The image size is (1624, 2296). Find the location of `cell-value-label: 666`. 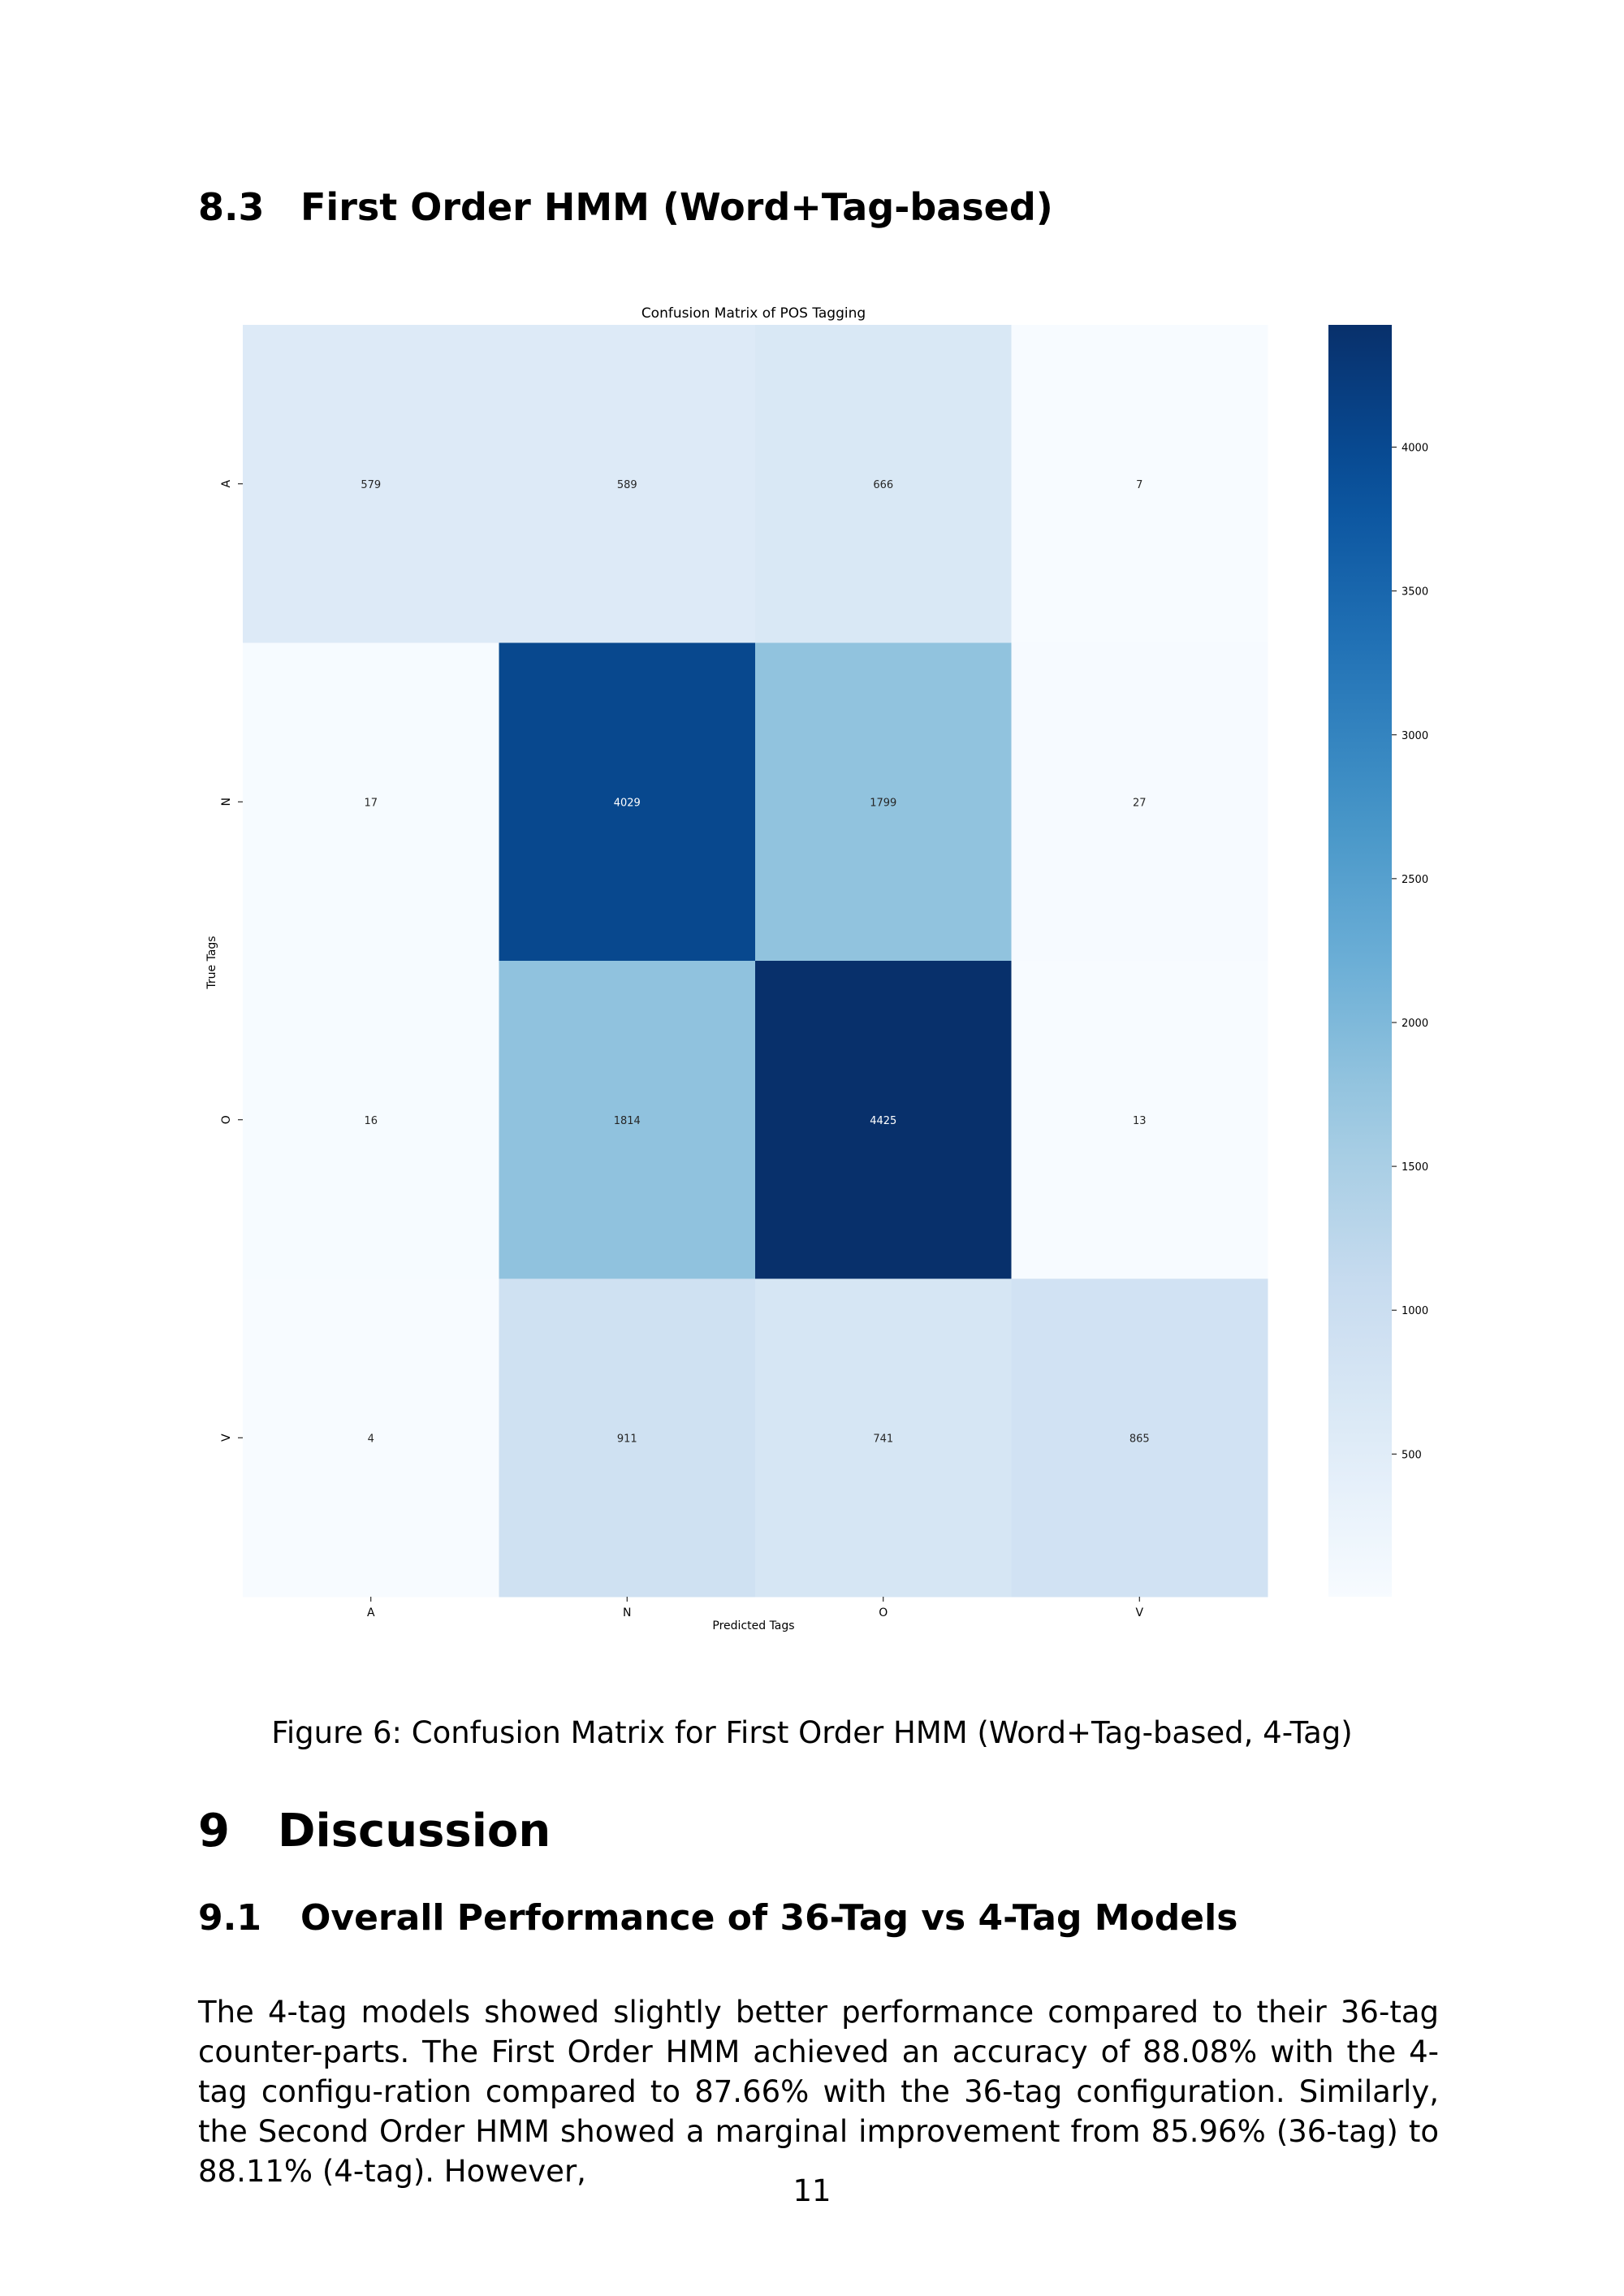

cell-value-label: 666 is located at coordinates (883, 485).